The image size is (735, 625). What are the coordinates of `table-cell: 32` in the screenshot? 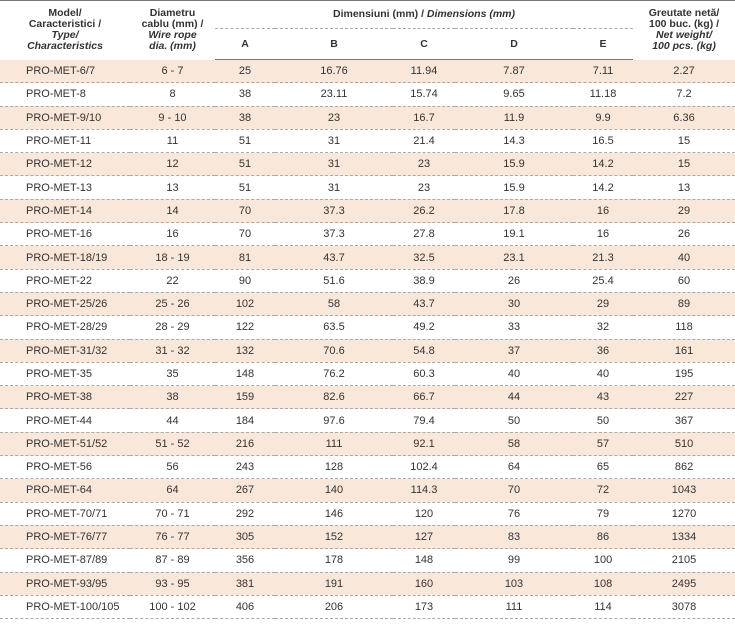 It's located at (603, 327).